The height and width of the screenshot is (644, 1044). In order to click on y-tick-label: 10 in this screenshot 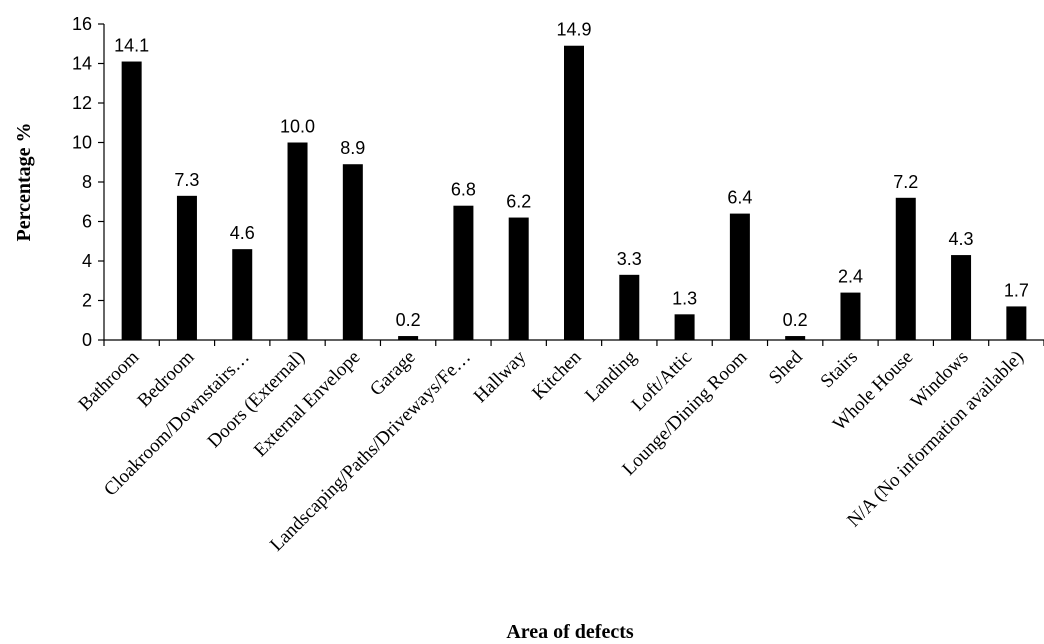, I will do `click(82, 143)`.